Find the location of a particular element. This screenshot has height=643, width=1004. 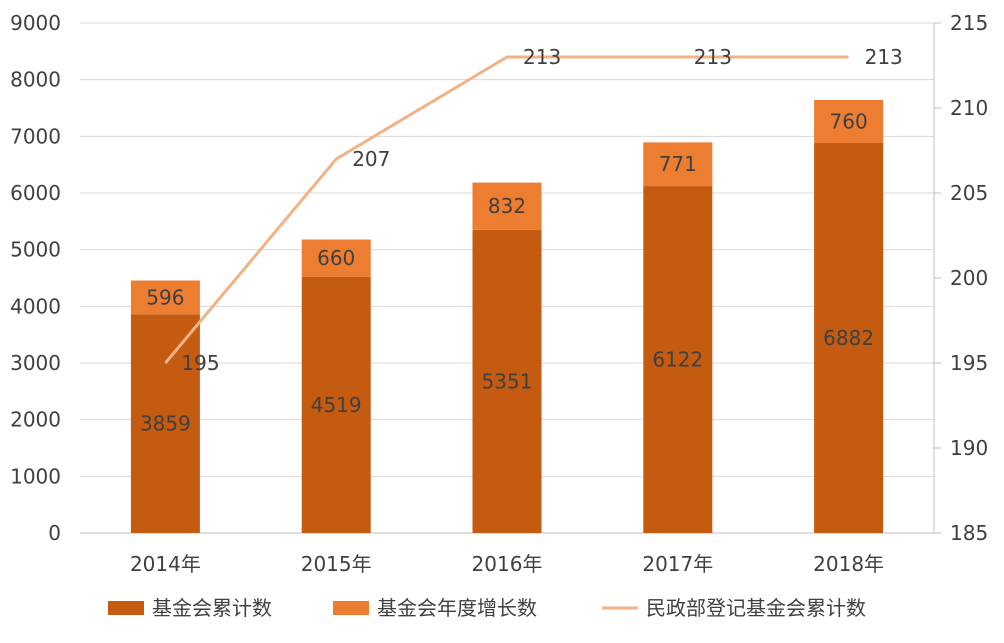

left-axis-tick-label: 9000 is located at coordinates (35, 23).